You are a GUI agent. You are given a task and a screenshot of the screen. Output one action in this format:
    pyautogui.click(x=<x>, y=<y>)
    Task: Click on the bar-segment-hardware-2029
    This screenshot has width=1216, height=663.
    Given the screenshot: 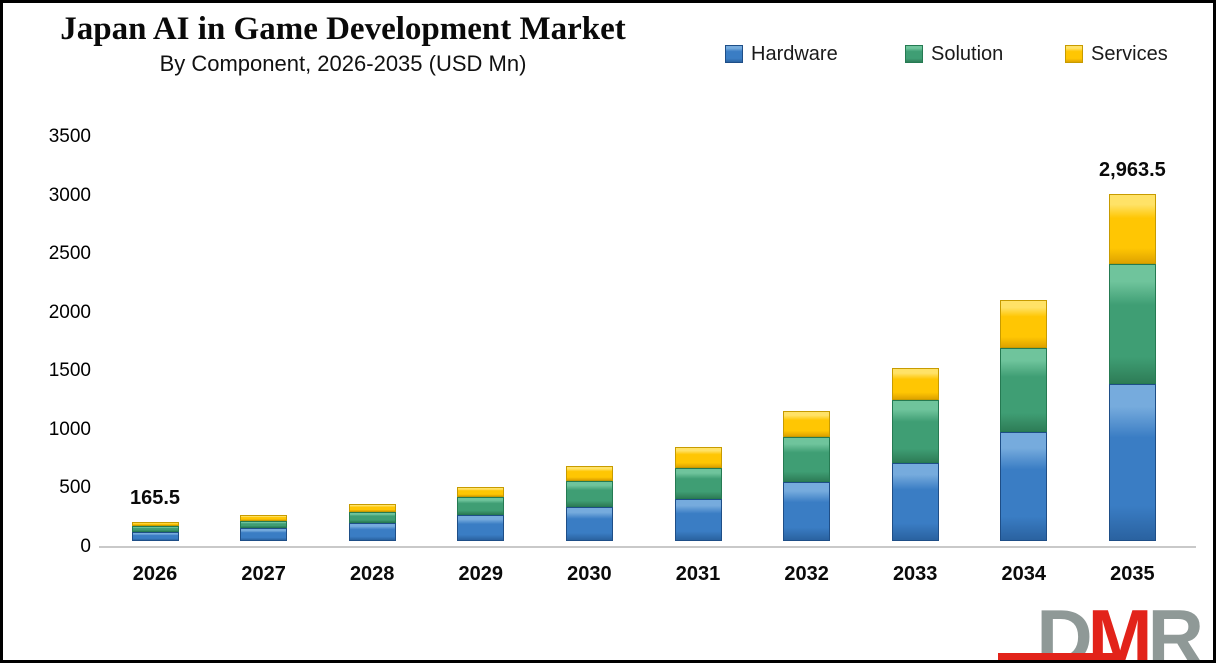 What is the action you would take?
    pyautogui.click(x=481, y=528)
    